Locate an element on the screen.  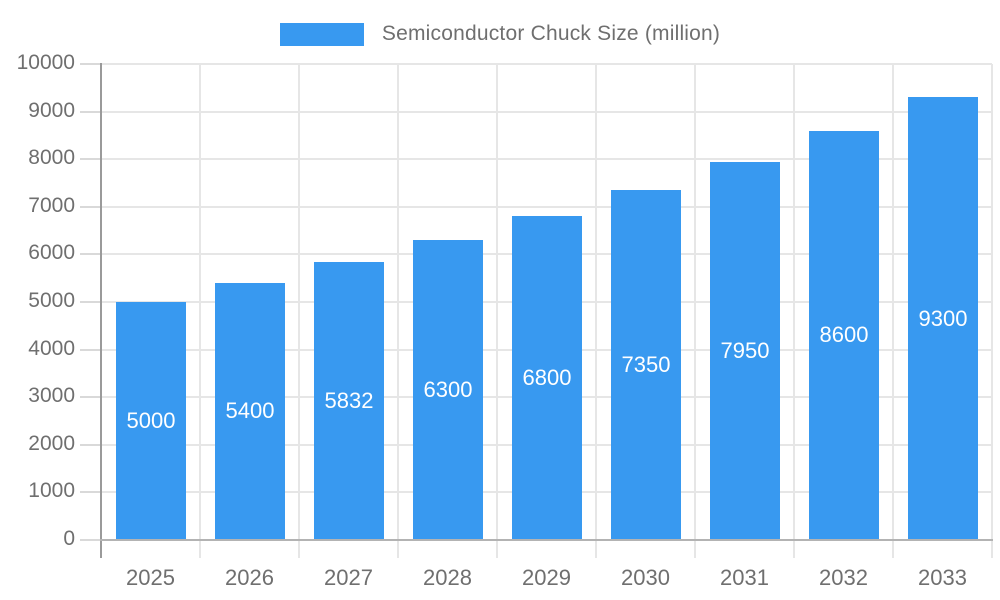
y-axis-tick-label: 0 is located at coordinates (69, 538).